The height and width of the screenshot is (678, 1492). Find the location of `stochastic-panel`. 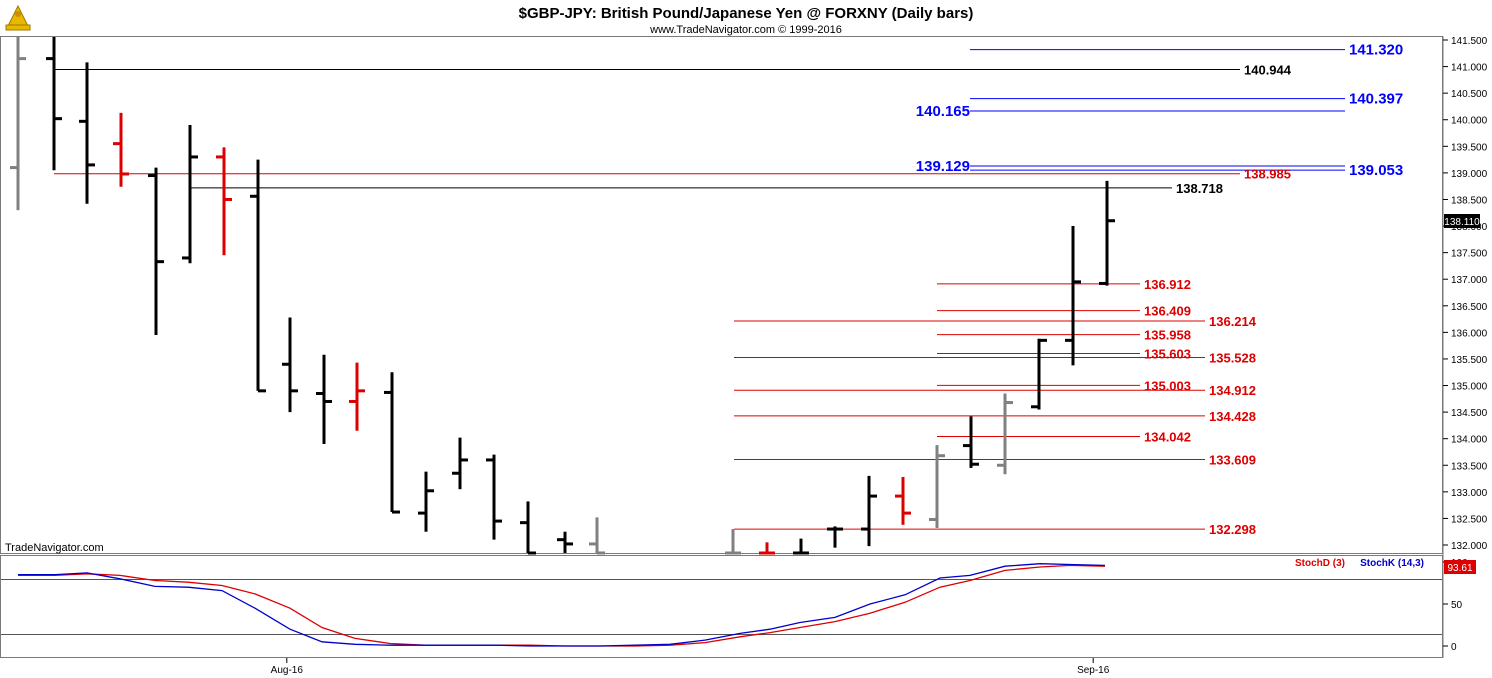

stochastic-panel is located at coordinates (721, 606).